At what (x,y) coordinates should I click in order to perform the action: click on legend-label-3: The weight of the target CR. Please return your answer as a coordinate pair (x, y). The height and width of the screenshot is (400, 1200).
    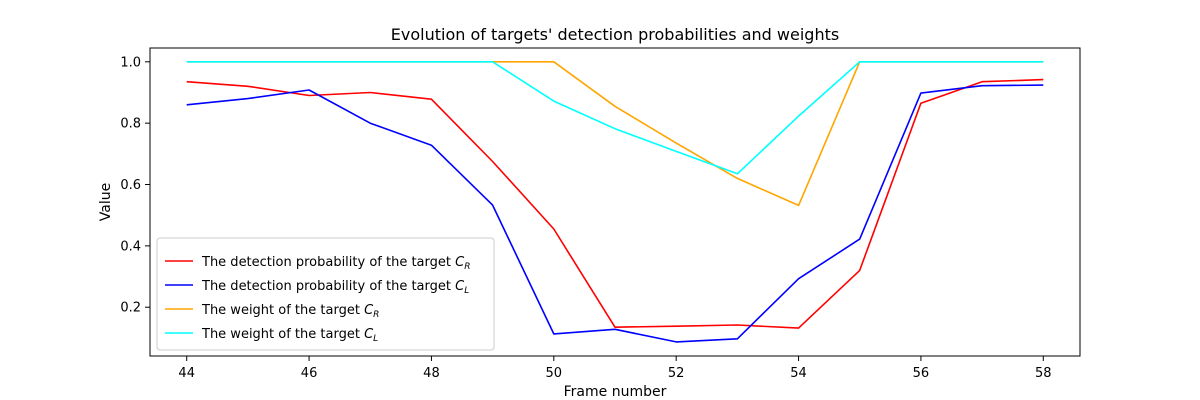
    Looking at the image, I should click on (290, 311).